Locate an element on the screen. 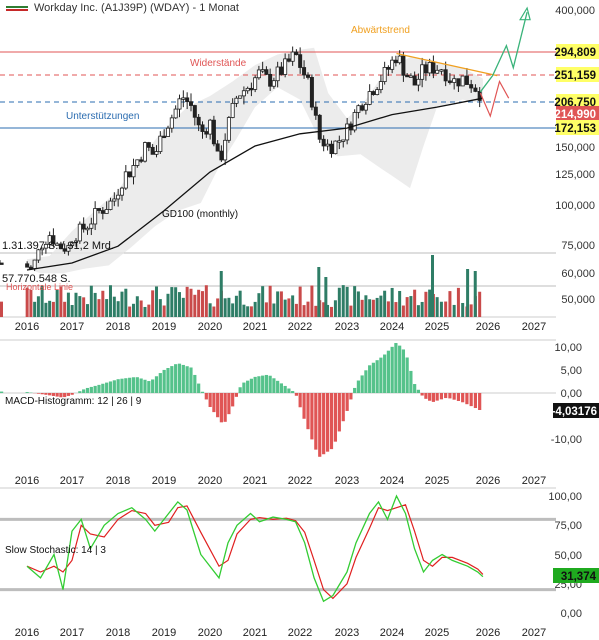 Image resolution: width=599 pixels, height=640 pixels. horizontal-line-annotation: Horizontale Linie is located at coordinates (39, 287).